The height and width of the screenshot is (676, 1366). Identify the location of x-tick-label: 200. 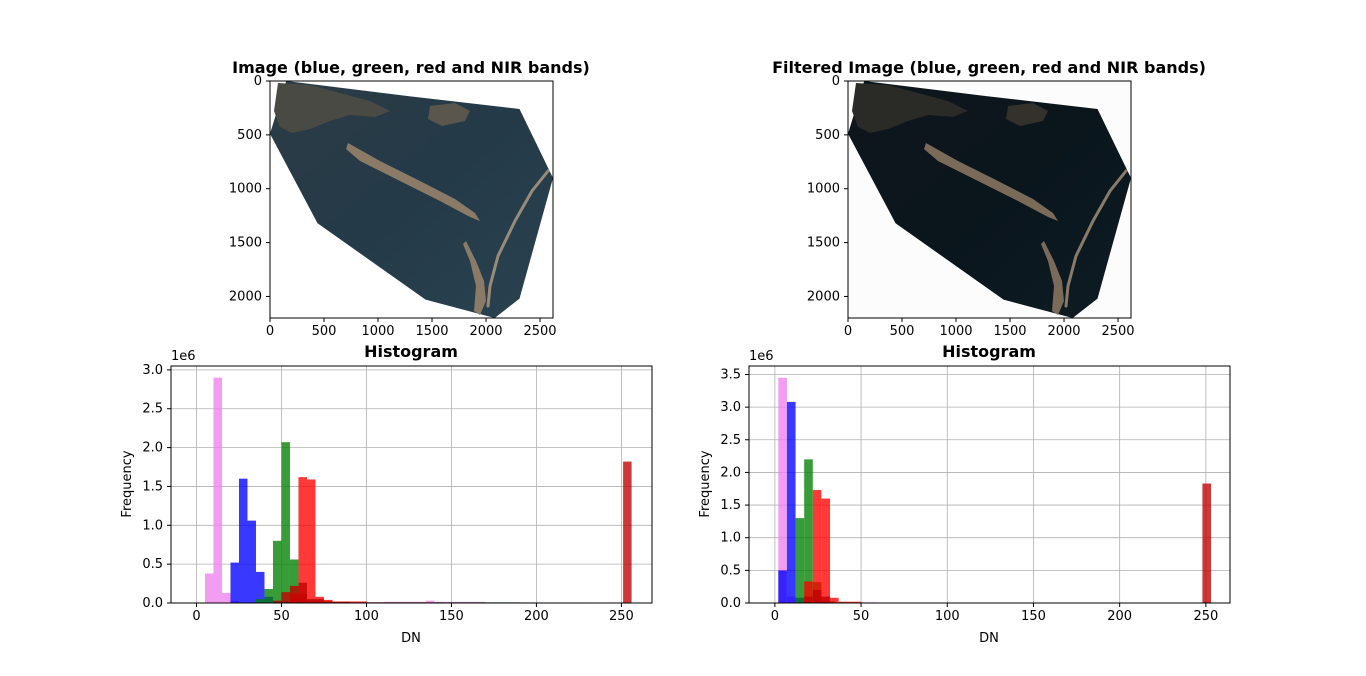
(536, 616).